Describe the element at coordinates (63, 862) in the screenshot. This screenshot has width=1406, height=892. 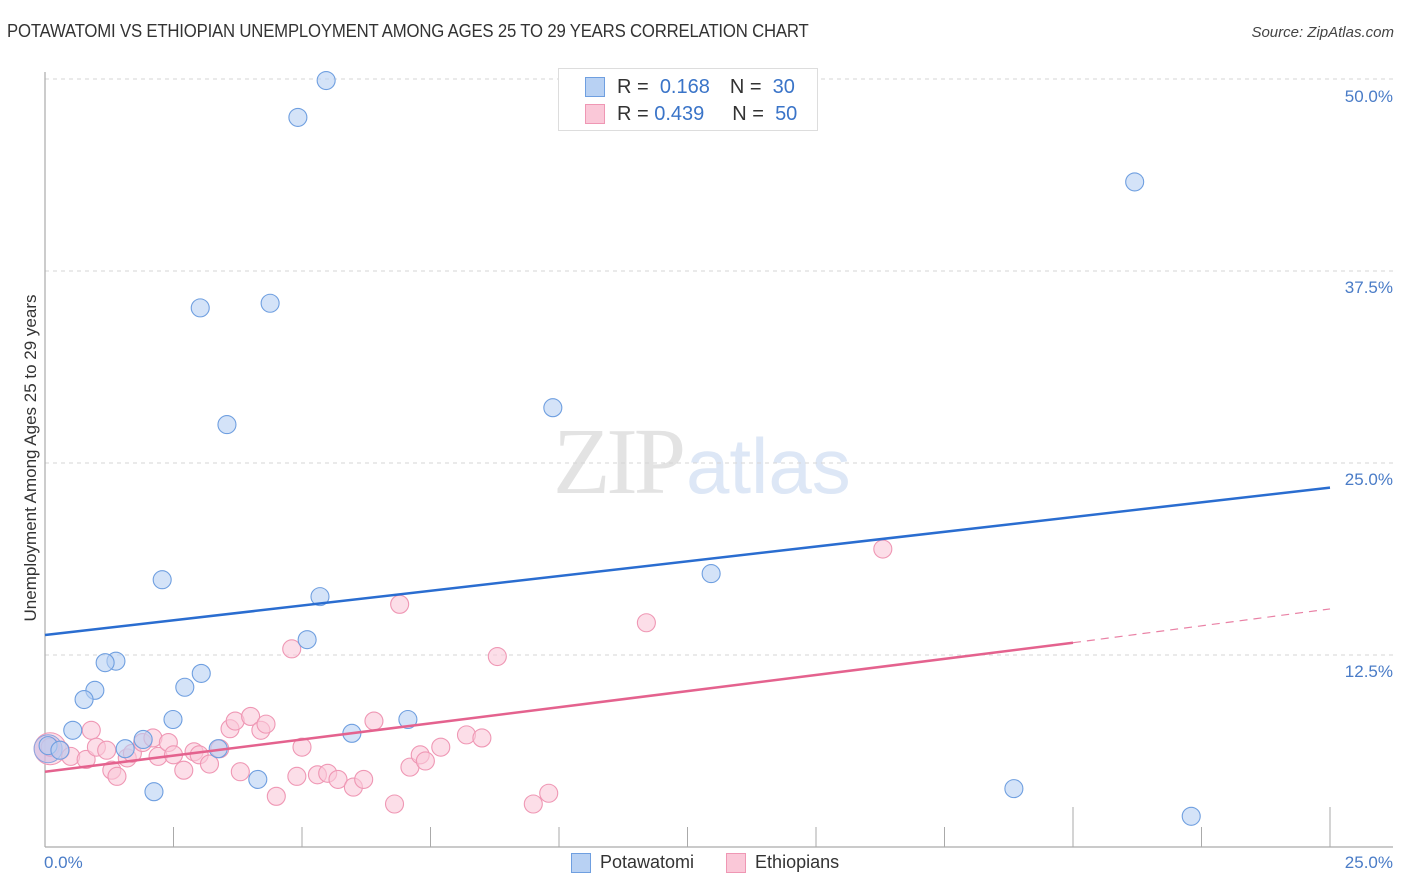
I see `x-tick-0: 0.0%` at that location.